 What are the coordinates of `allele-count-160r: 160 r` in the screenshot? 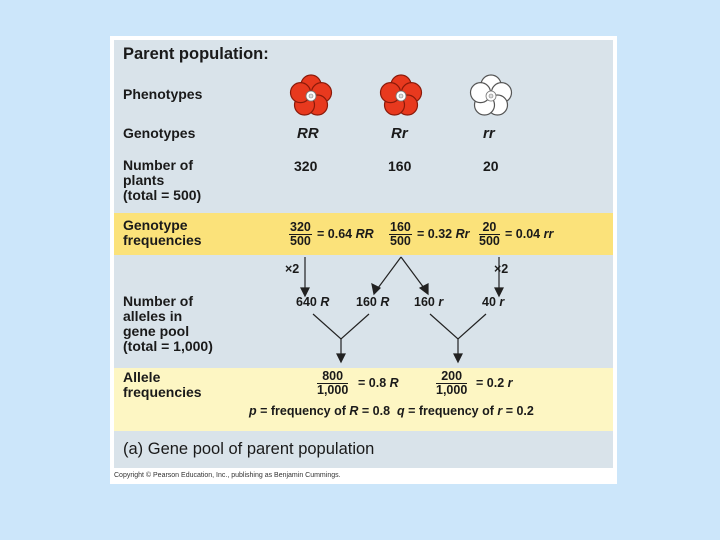 It's located at (429, 302).